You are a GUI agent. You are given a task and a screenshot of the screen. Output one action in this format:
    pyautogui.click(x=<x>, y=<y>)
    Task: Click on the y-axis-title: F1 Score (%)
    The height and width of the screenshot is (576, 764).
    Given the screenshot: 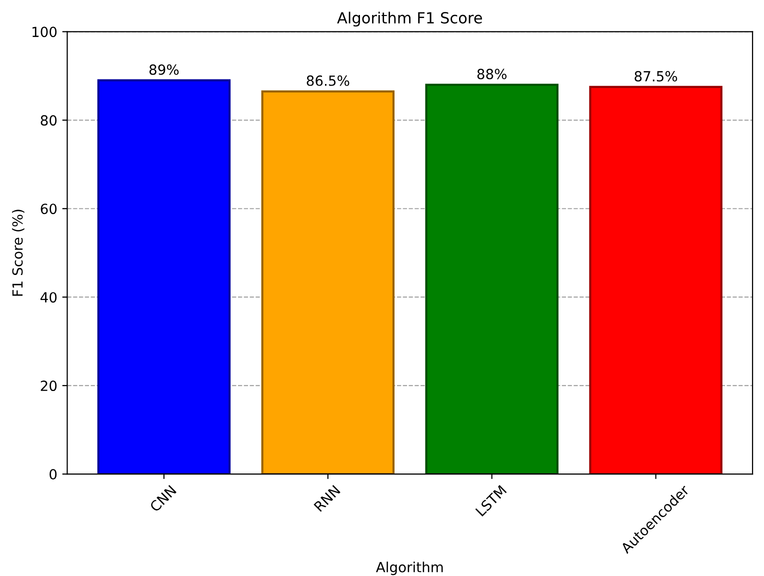 What is the action you would take?
    pyautogui.click(x=18, y=253)
    